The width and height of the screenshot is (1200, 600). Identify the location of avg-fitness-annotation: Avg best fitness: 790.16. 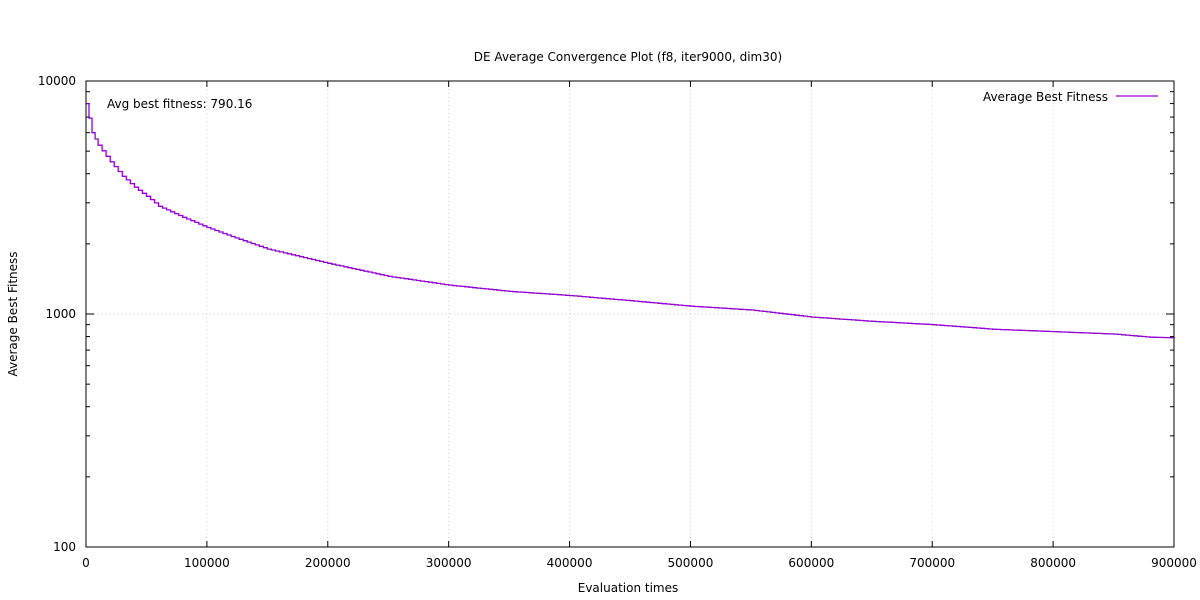
(179, 104).